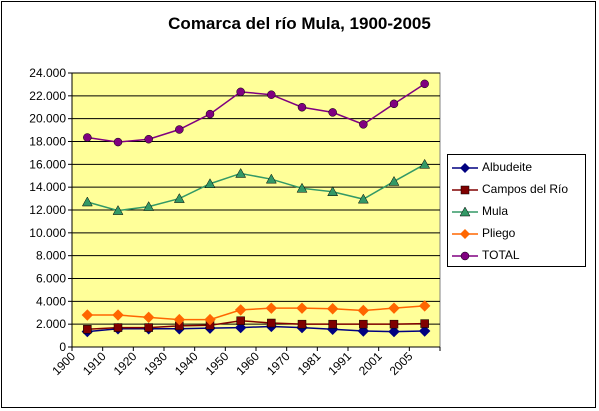 The image size is (599, 411). What do you see at coordinates (465, 190) in the screenshot?
I see `legend-swatch-campos-del-r-o` at bounding box center [465, 190].